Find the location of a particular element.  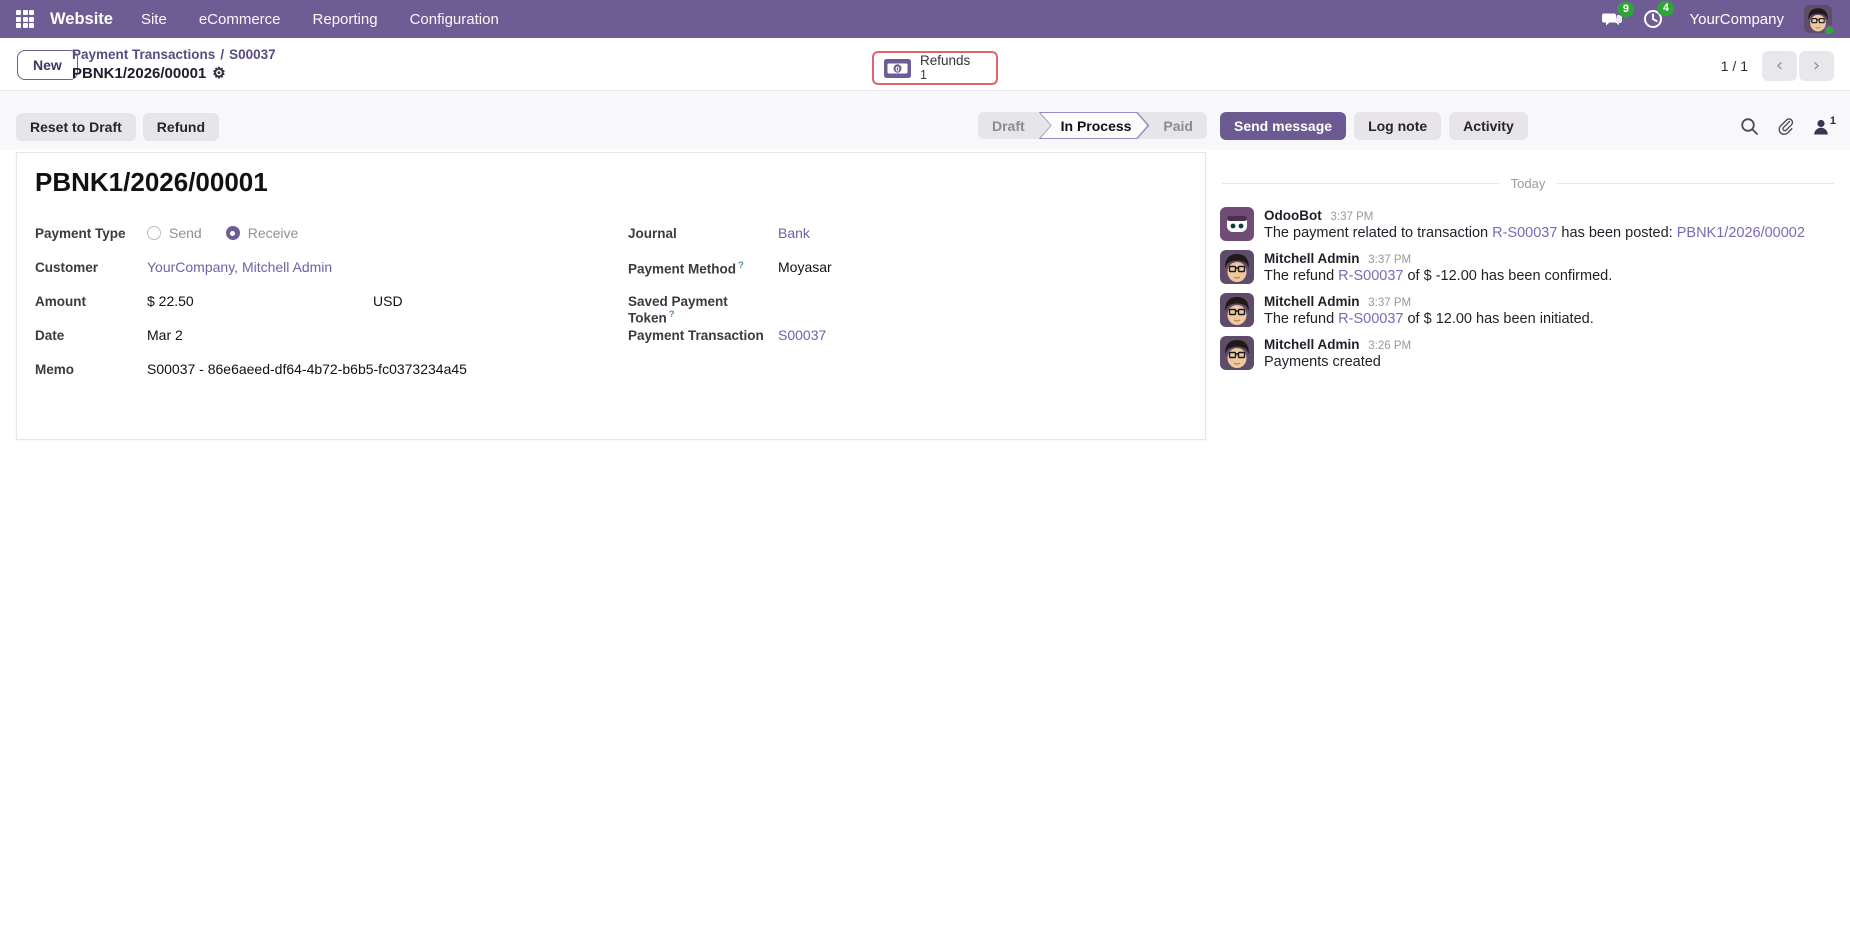

statusbar-step-draft: Draft is located at coordinates (1008, 125).